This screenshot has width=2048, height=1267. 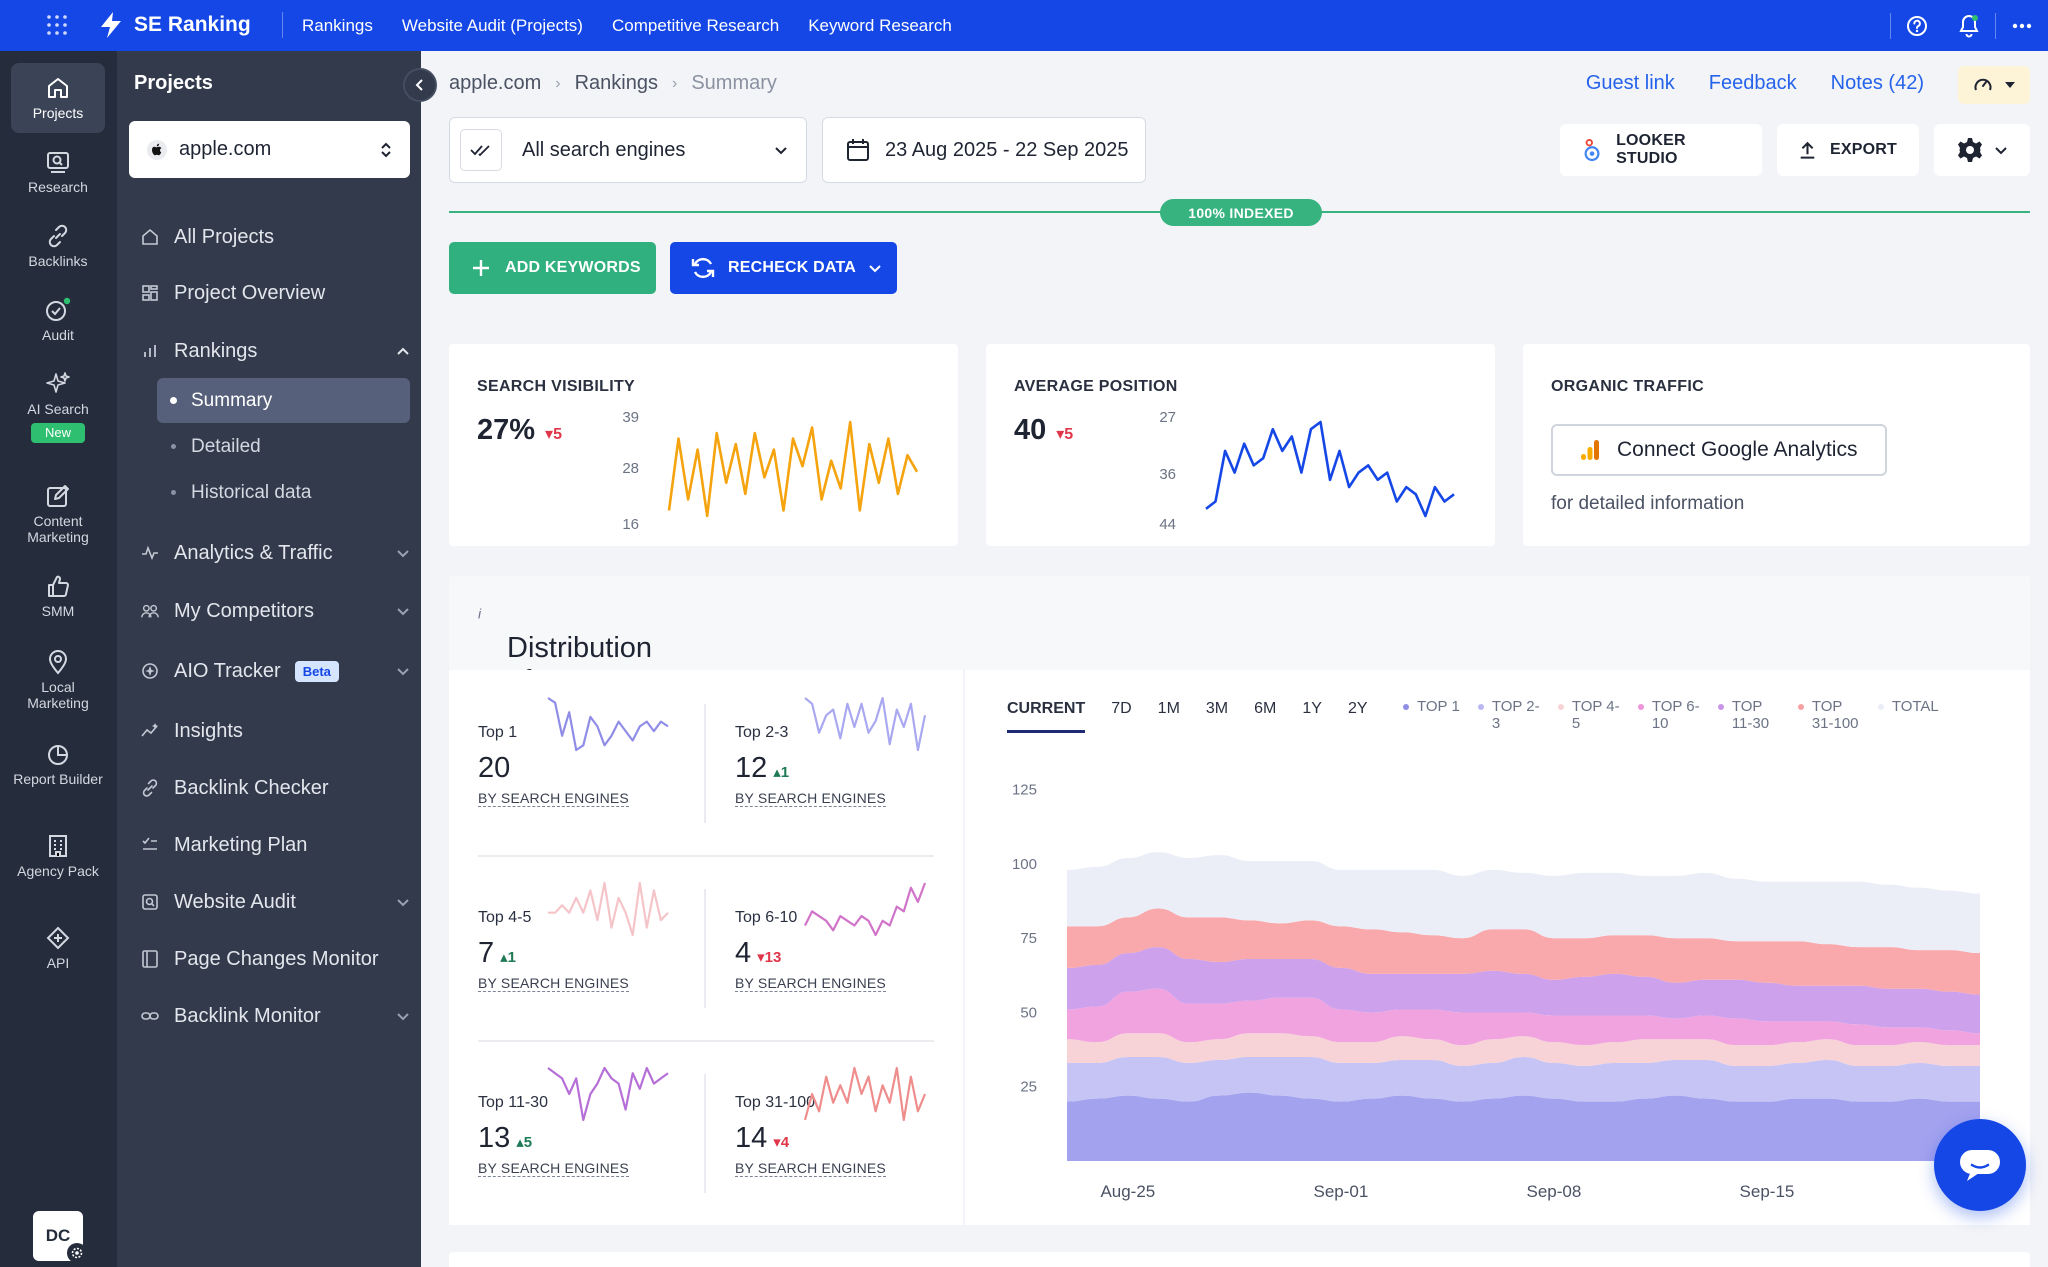 What do you see at coordinates (1312, 708) in the screenshot?
I see `range-tab-1y: 1Y` at bounding box center [1312, 708].